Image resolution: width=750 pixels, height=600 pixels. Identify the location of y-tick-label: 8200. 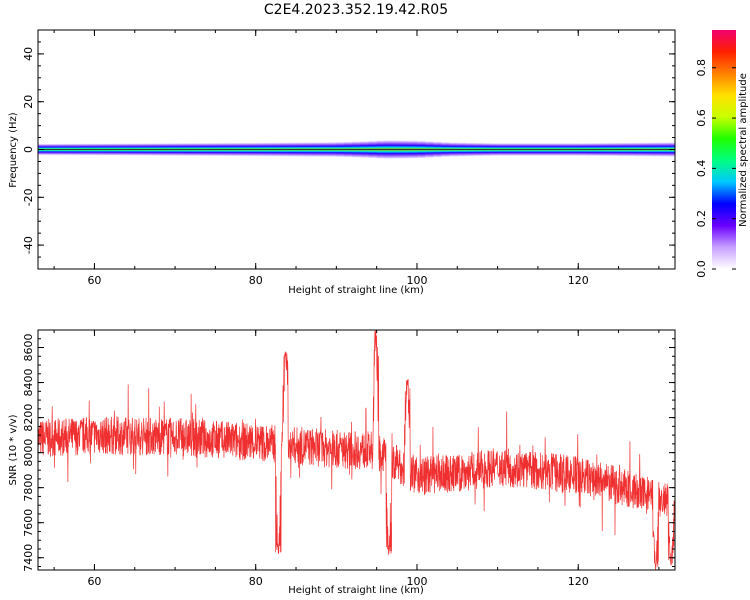
(28, 418).